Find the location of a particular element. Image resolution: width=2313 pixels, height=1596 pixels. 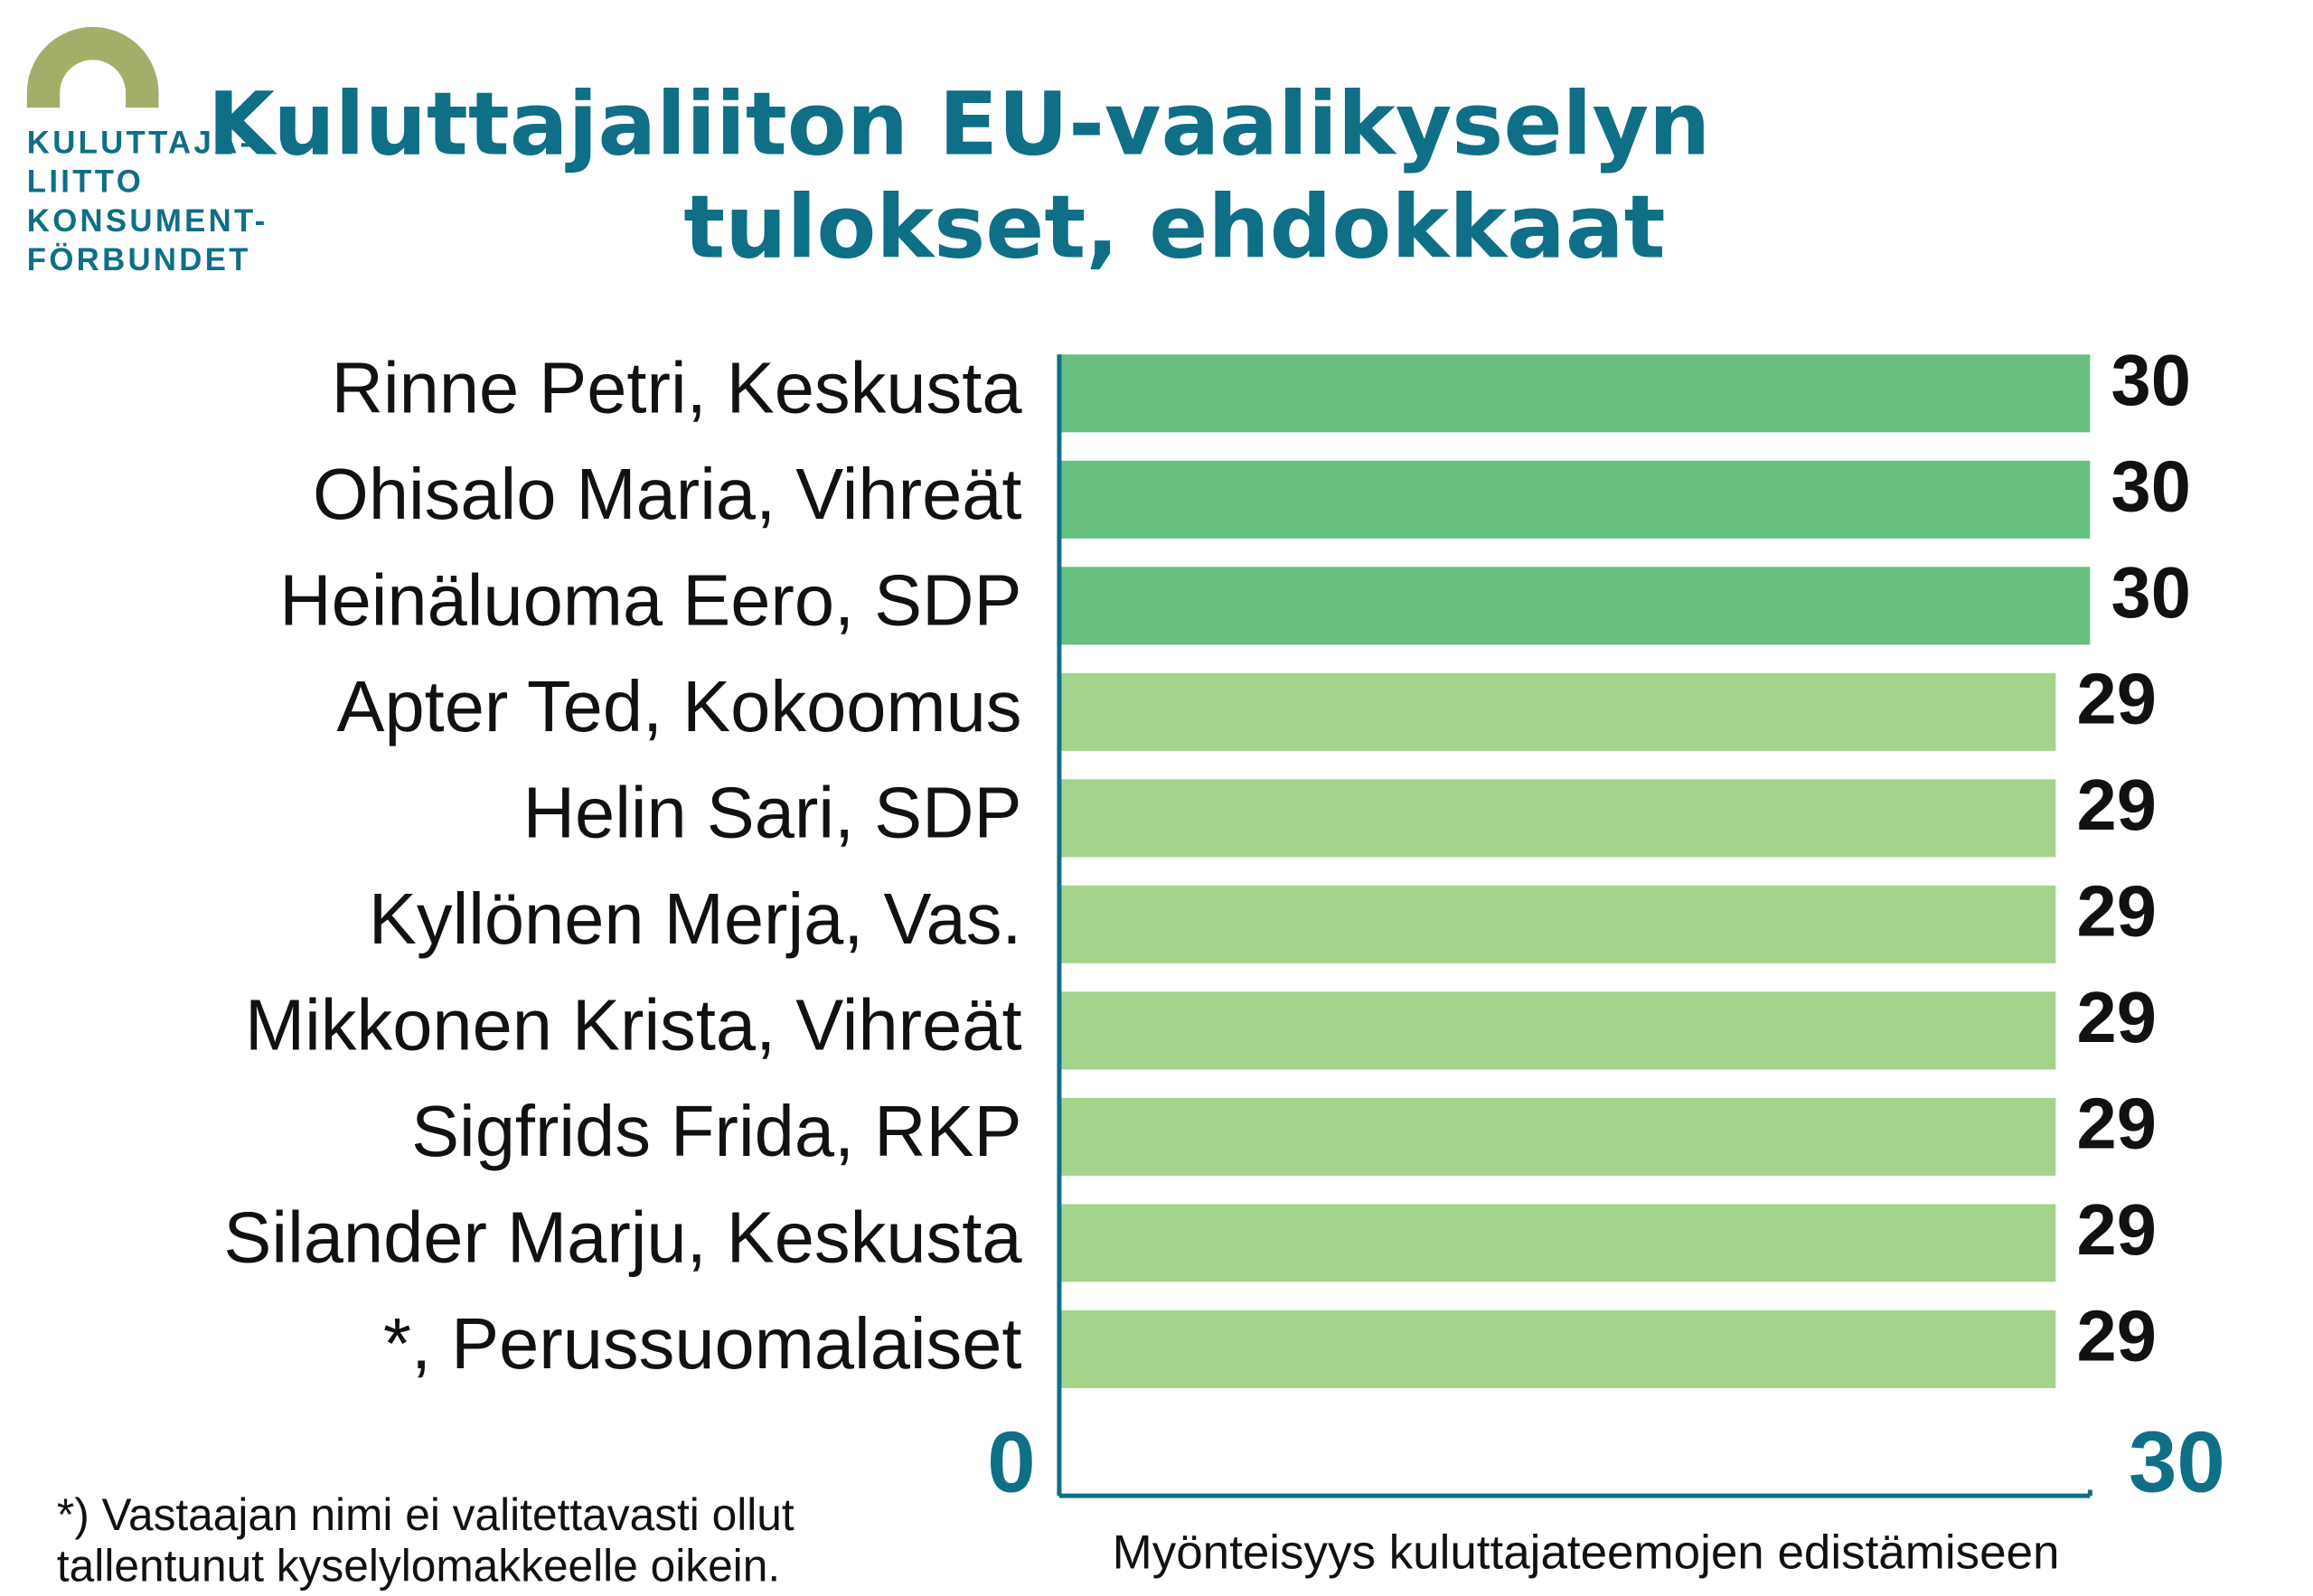

category-label: *, Perussuomalaiset is located at coordinates (702, 1343).